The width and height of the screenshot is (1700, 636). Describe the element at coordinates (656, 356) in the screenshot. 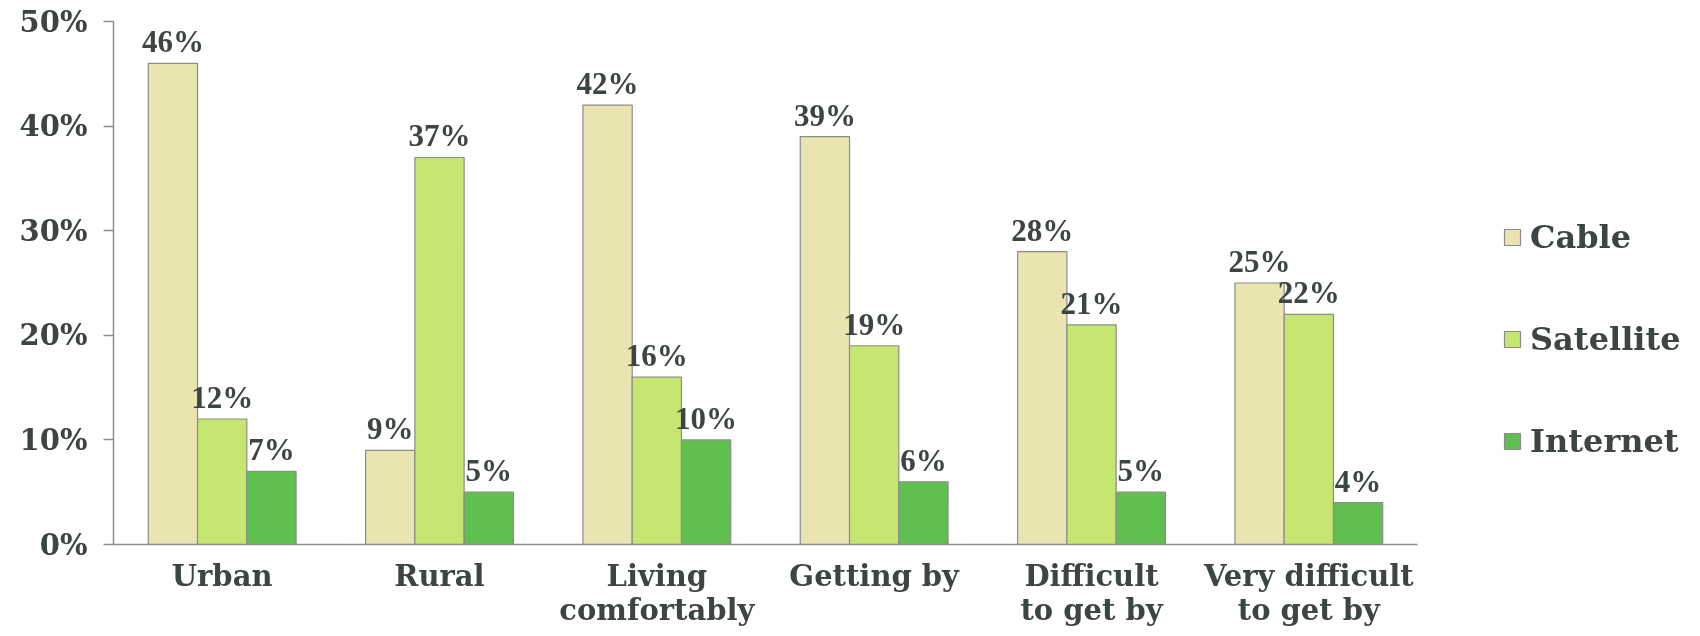

I see `data-label: 16%` at that location.